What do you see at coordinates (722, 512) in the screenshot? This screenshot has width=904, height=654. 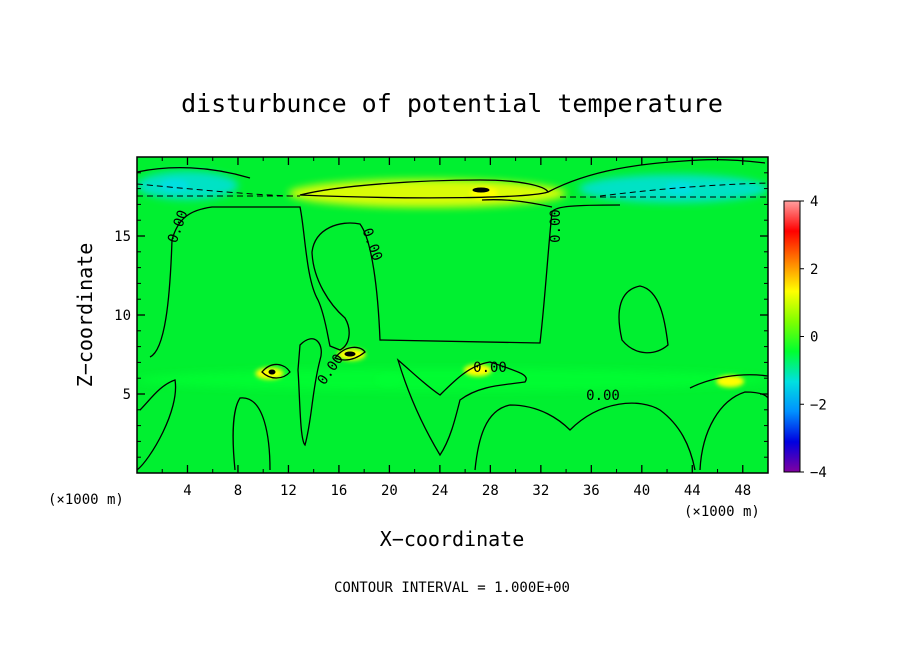 I see `x-axis-unit: (×1000 m)` at bounding box center [722, 512].